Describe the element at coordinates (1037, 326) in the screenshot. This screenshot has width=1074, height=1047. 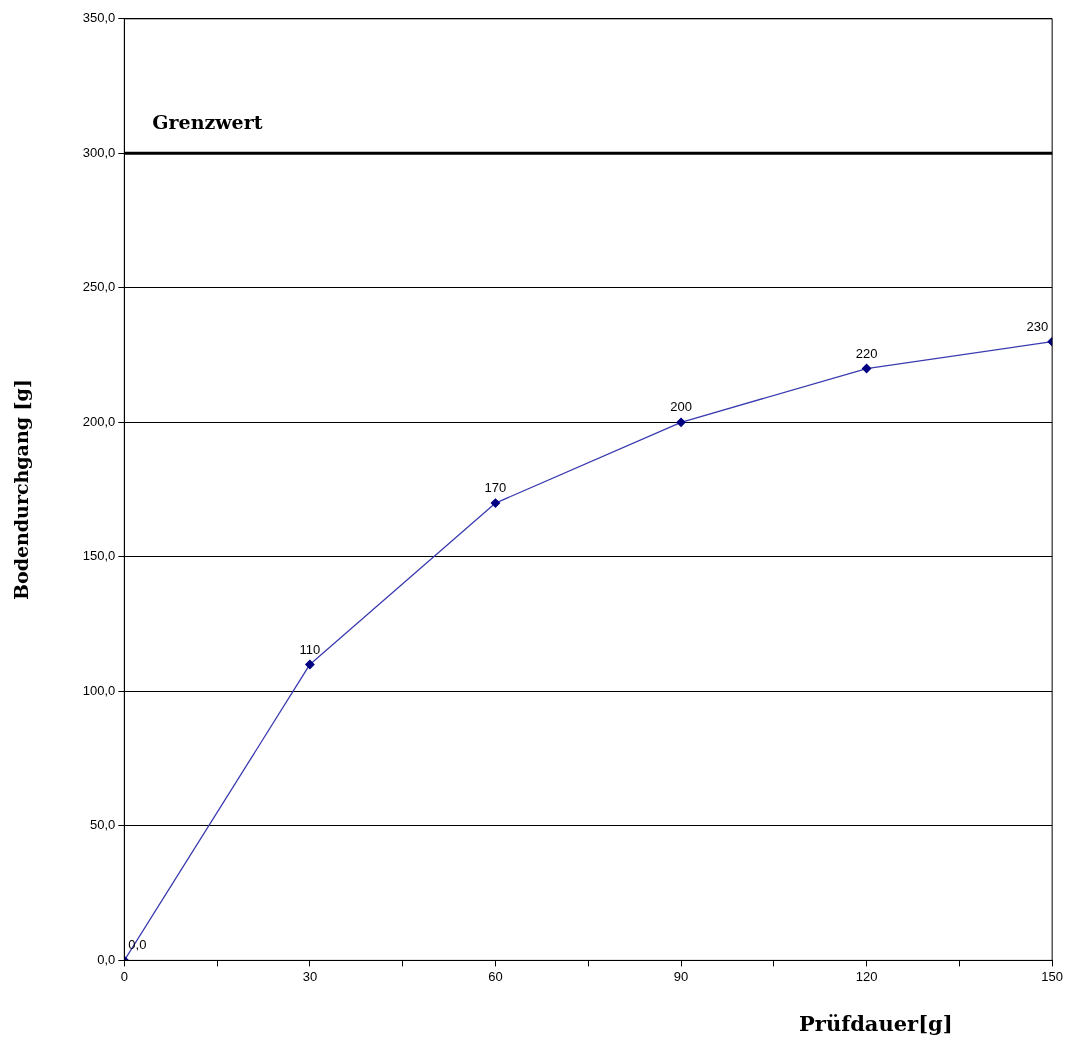
I see `data-label: 230` at that location.